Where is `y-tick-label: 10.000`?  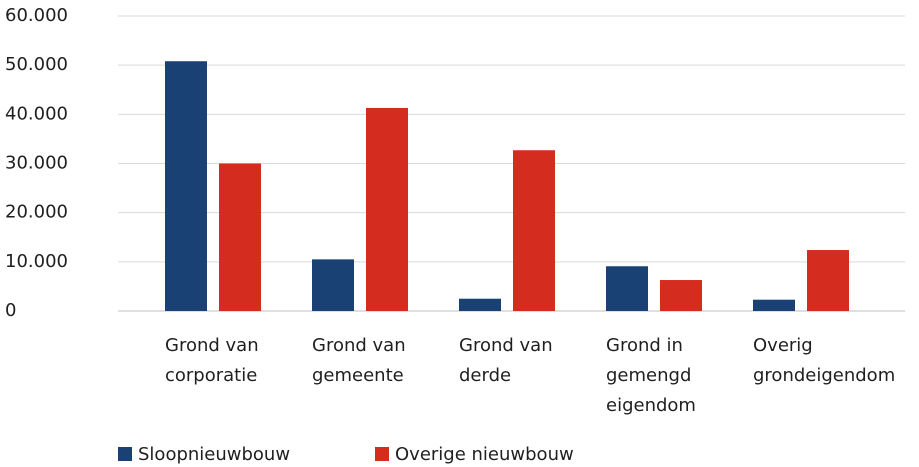 y-tick-label: 10.000 is located at coordinates (36, 261).